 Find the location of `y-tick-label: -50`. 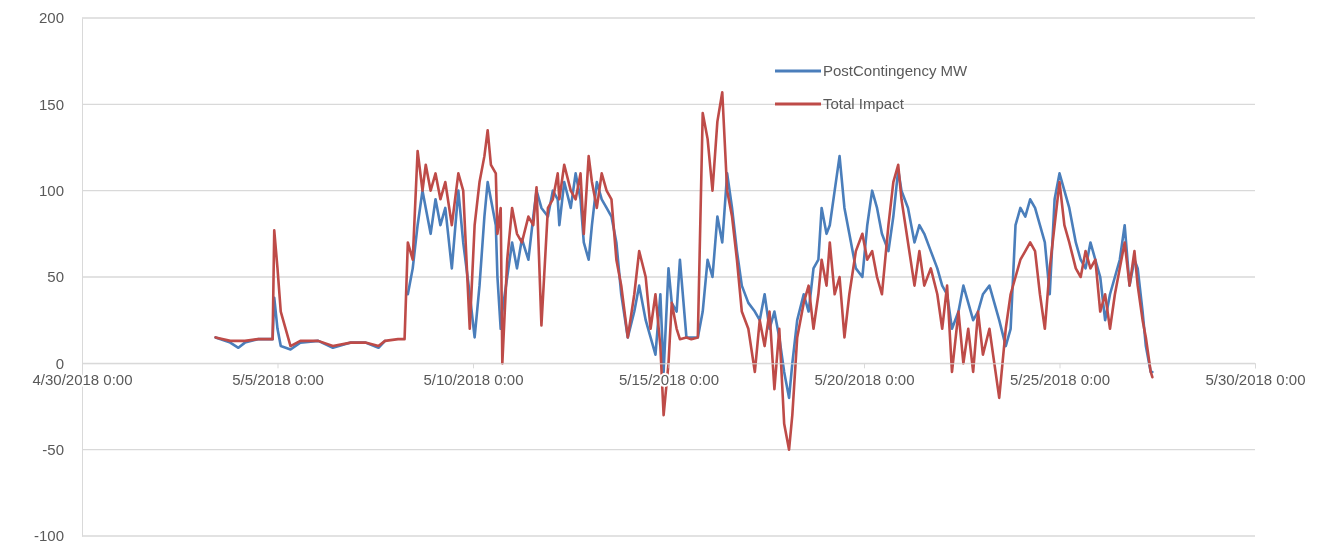

y-tick-label: -50 is located at coordinates (53, 449).